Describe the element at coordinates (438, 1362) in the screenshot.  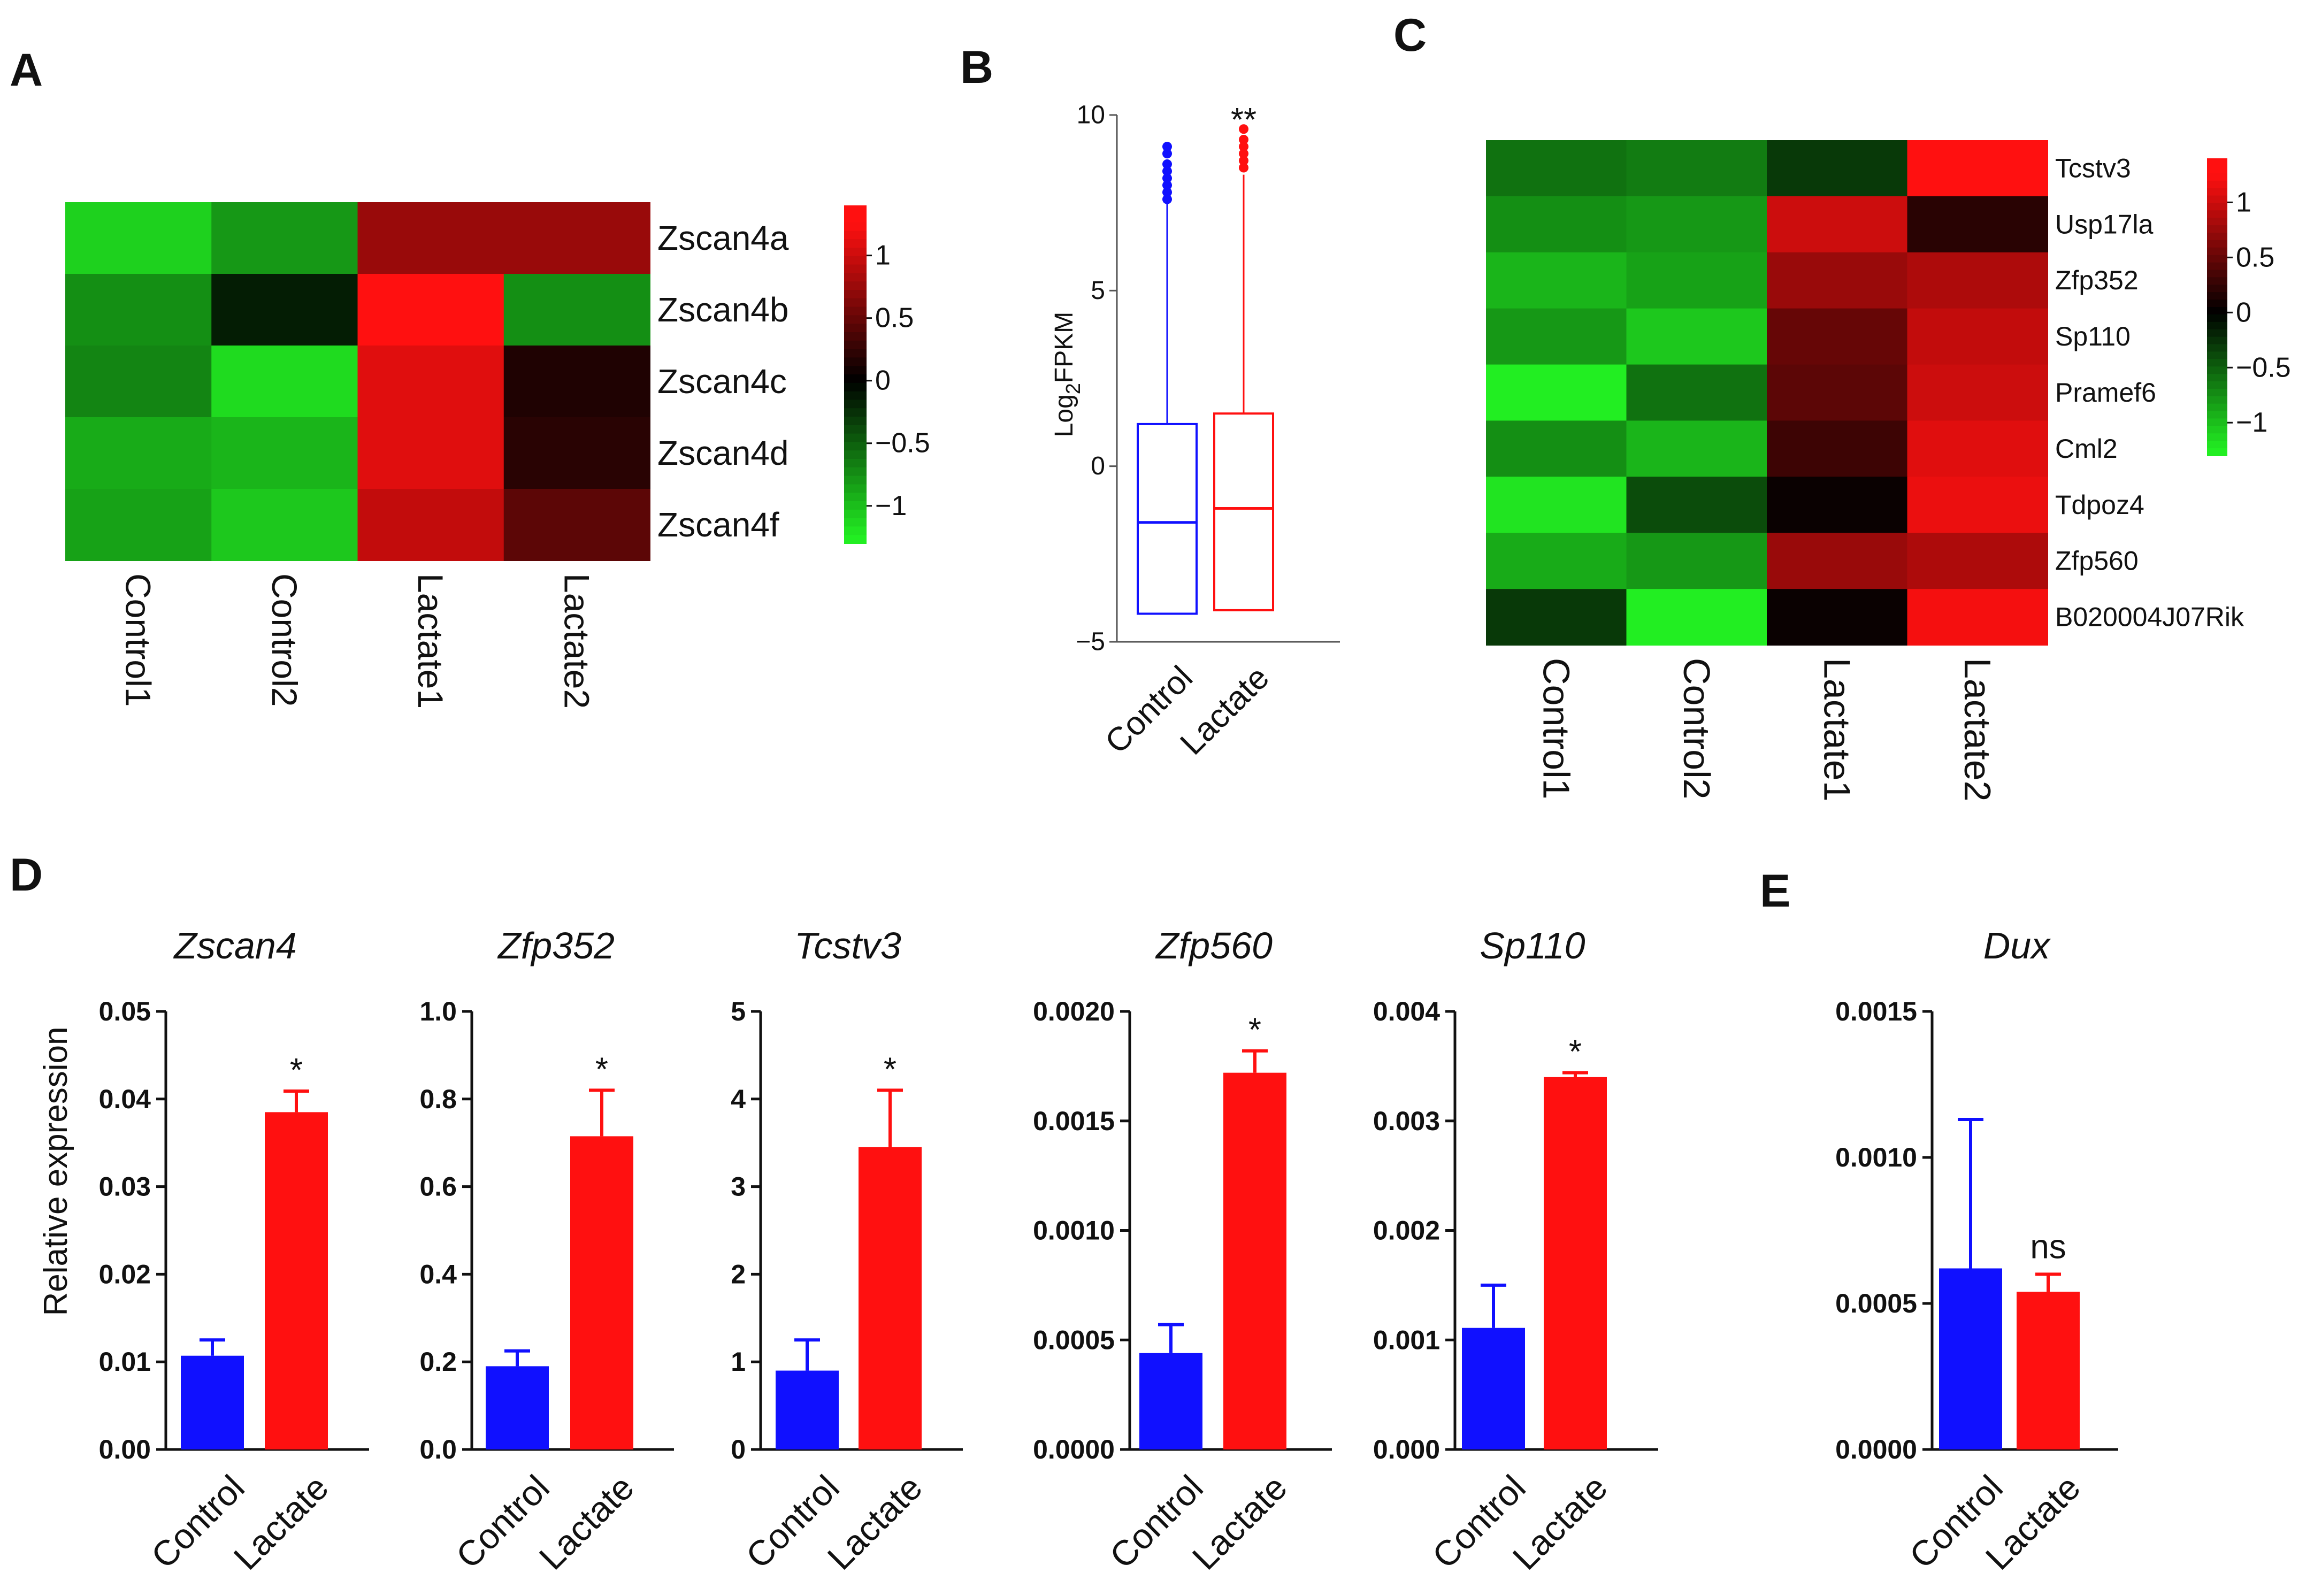
I see `y-tick-label: 0.2` at that location.